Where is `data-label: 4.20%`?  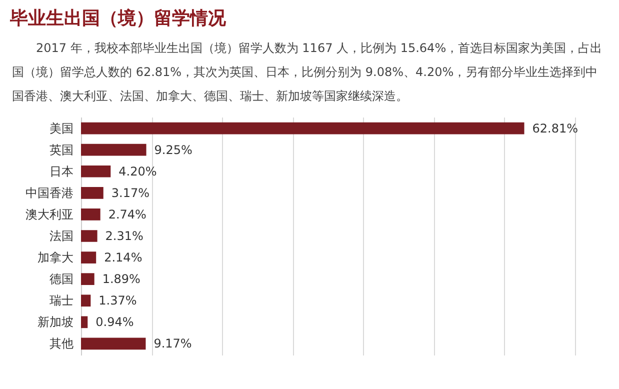 data-label: 4.20% is located at coordinates (137, 171).